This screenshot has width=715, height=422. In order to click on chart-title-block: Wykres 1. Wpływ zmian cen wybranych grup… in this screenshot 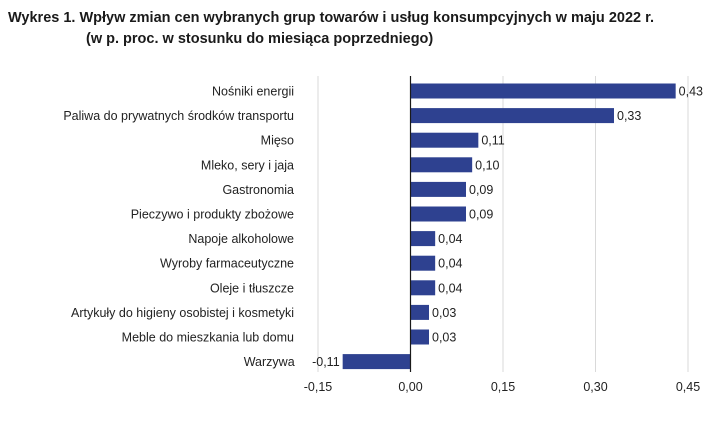, I will do `click(331, 29)`.